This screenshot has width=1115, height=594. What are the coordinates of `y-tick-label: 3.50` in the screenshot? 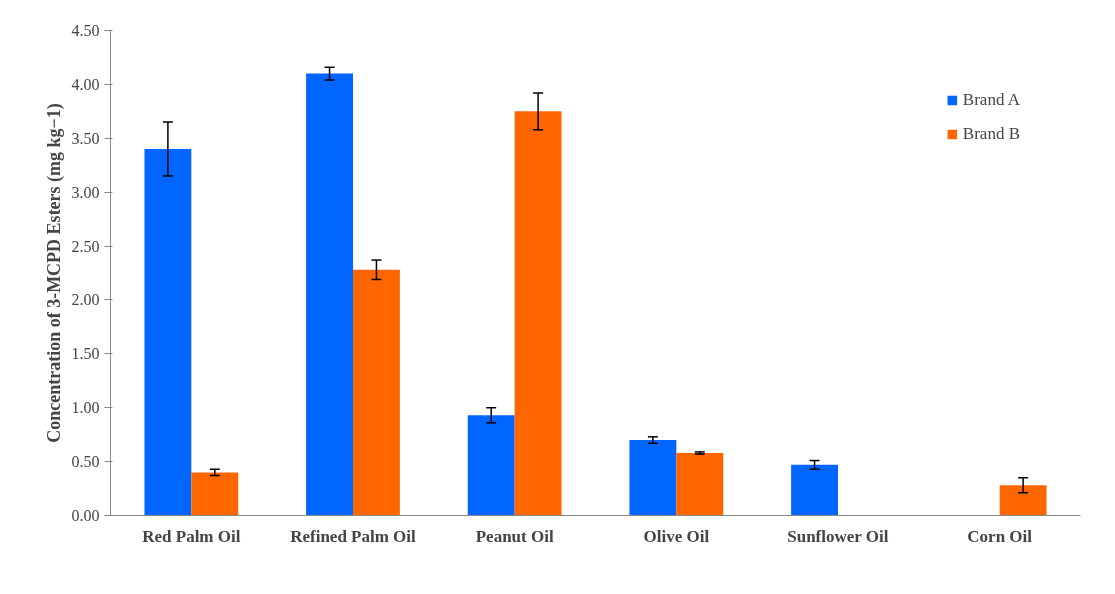 It's located at (85, 138).